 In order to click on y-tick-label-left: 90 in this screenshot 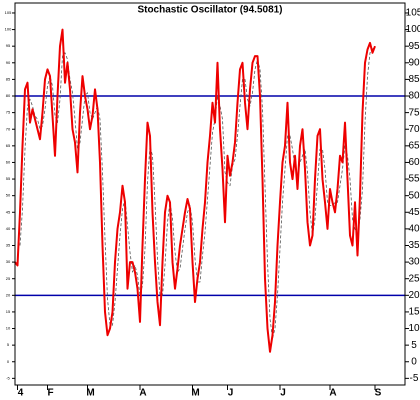, I will do `click(8, 62)`.